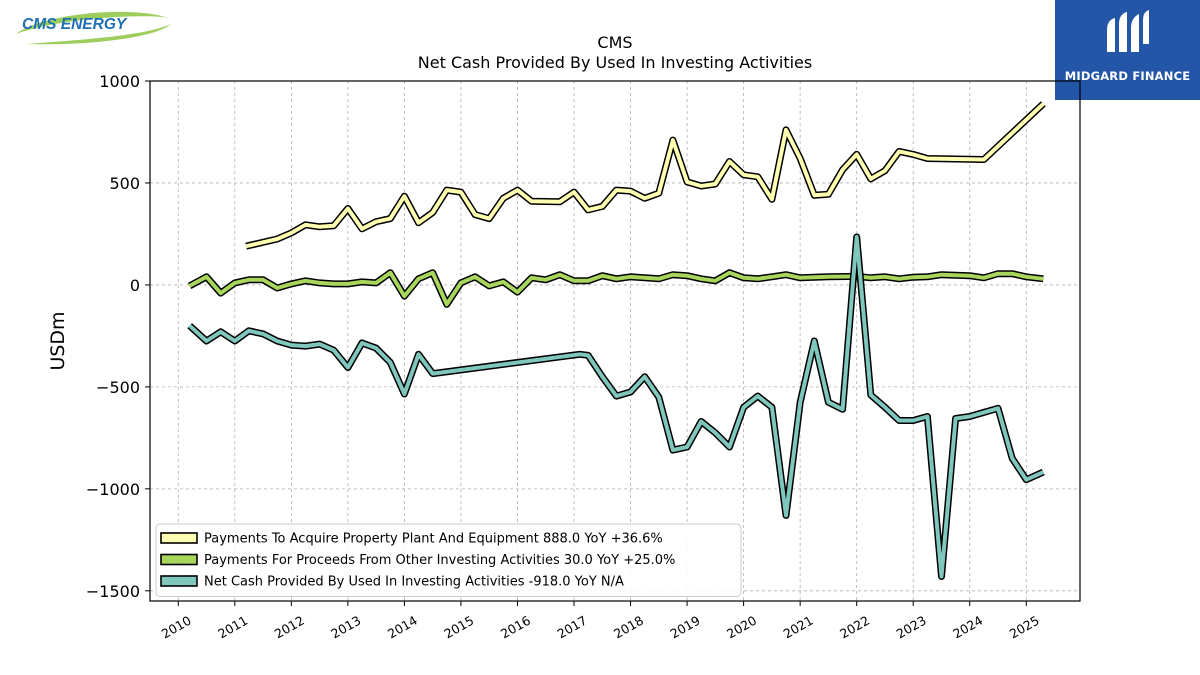 The width and height of the screenshot is (1200, 675). Describe the element at coordinates (1024, 627) in the screenshot. I see `x-tick-label: 2025` at that location.